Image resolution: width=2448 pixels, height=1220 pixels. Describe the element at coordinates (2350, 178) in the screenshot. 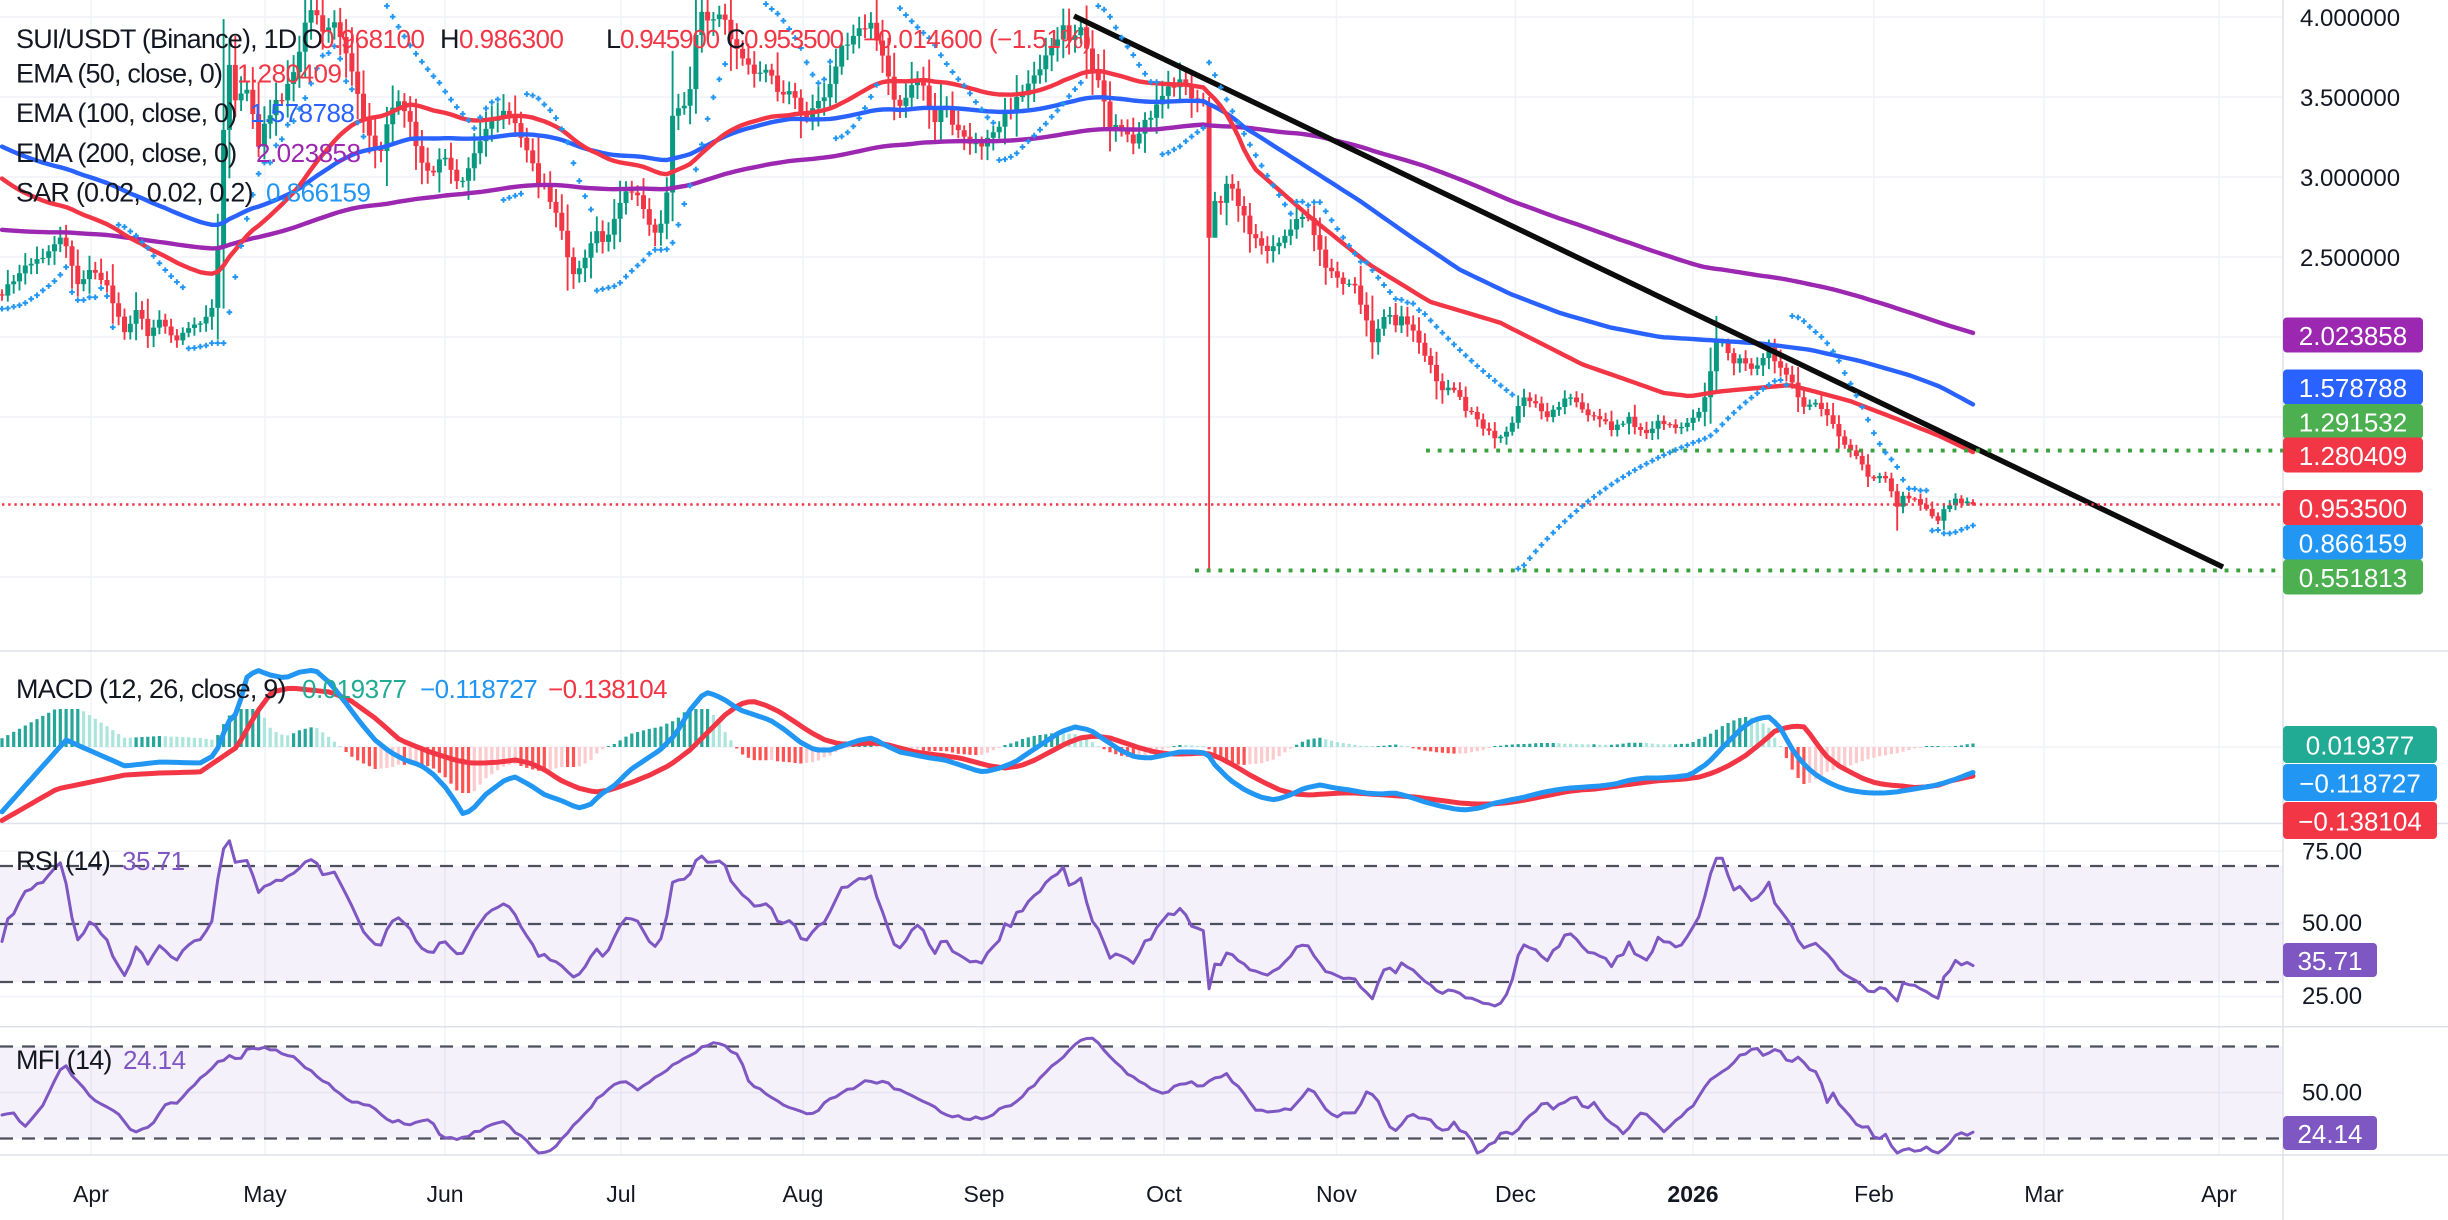

I see `svg-text: 3.000000` at that location.